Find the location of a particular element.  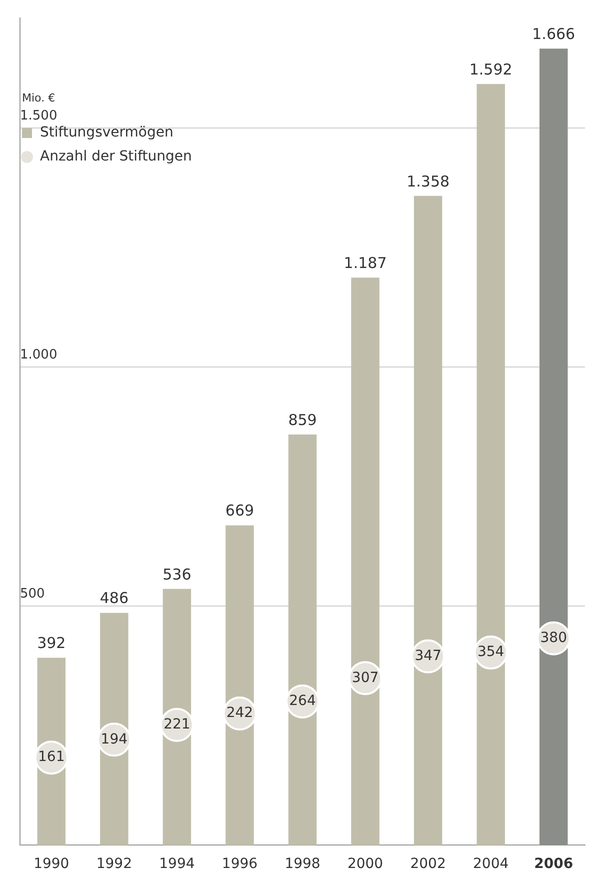

y-axis-title: Mio. € is located at coordinates (39, 97).